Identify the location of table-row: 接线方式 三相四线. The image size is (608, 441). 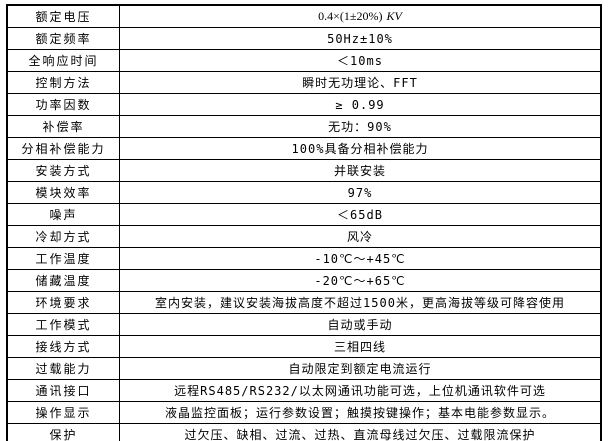
(304, 346).